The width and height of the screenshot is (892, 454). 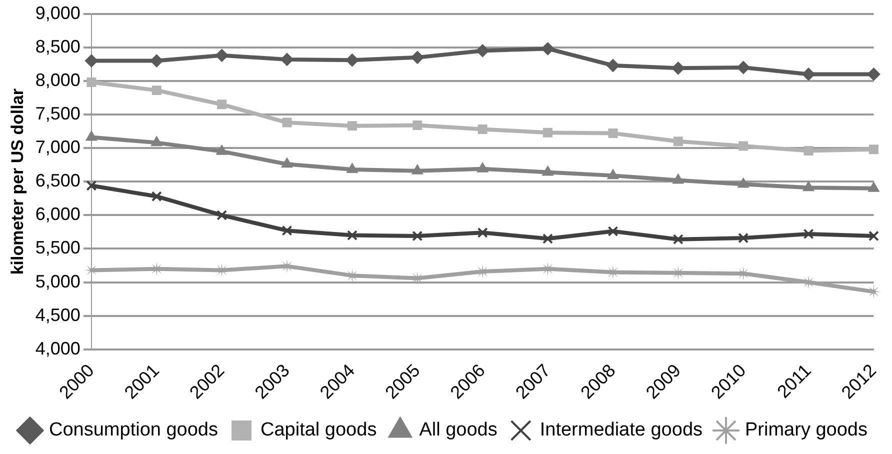 I want to click on y-tick-label: 5,500, so click(x=57, y=248).